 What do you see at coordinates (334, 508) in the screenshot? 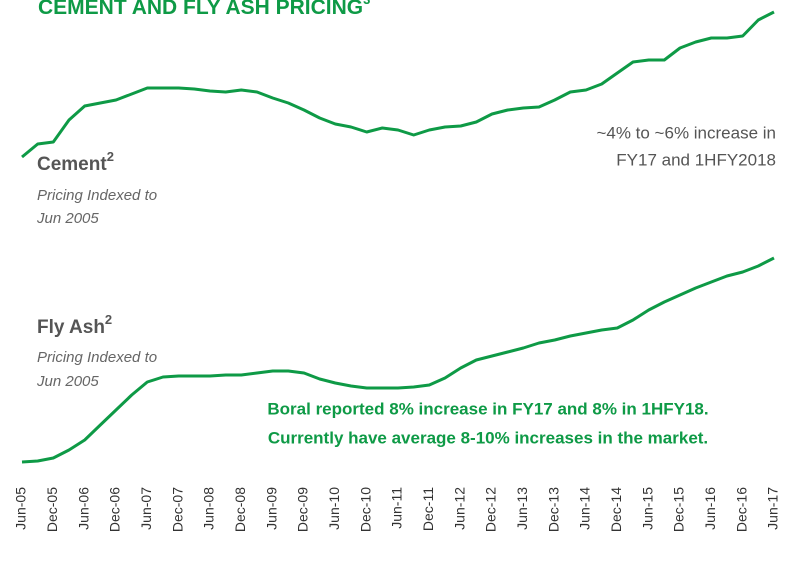
I see `x-tick-label: Jun-10` at bounding box center [334, 508].